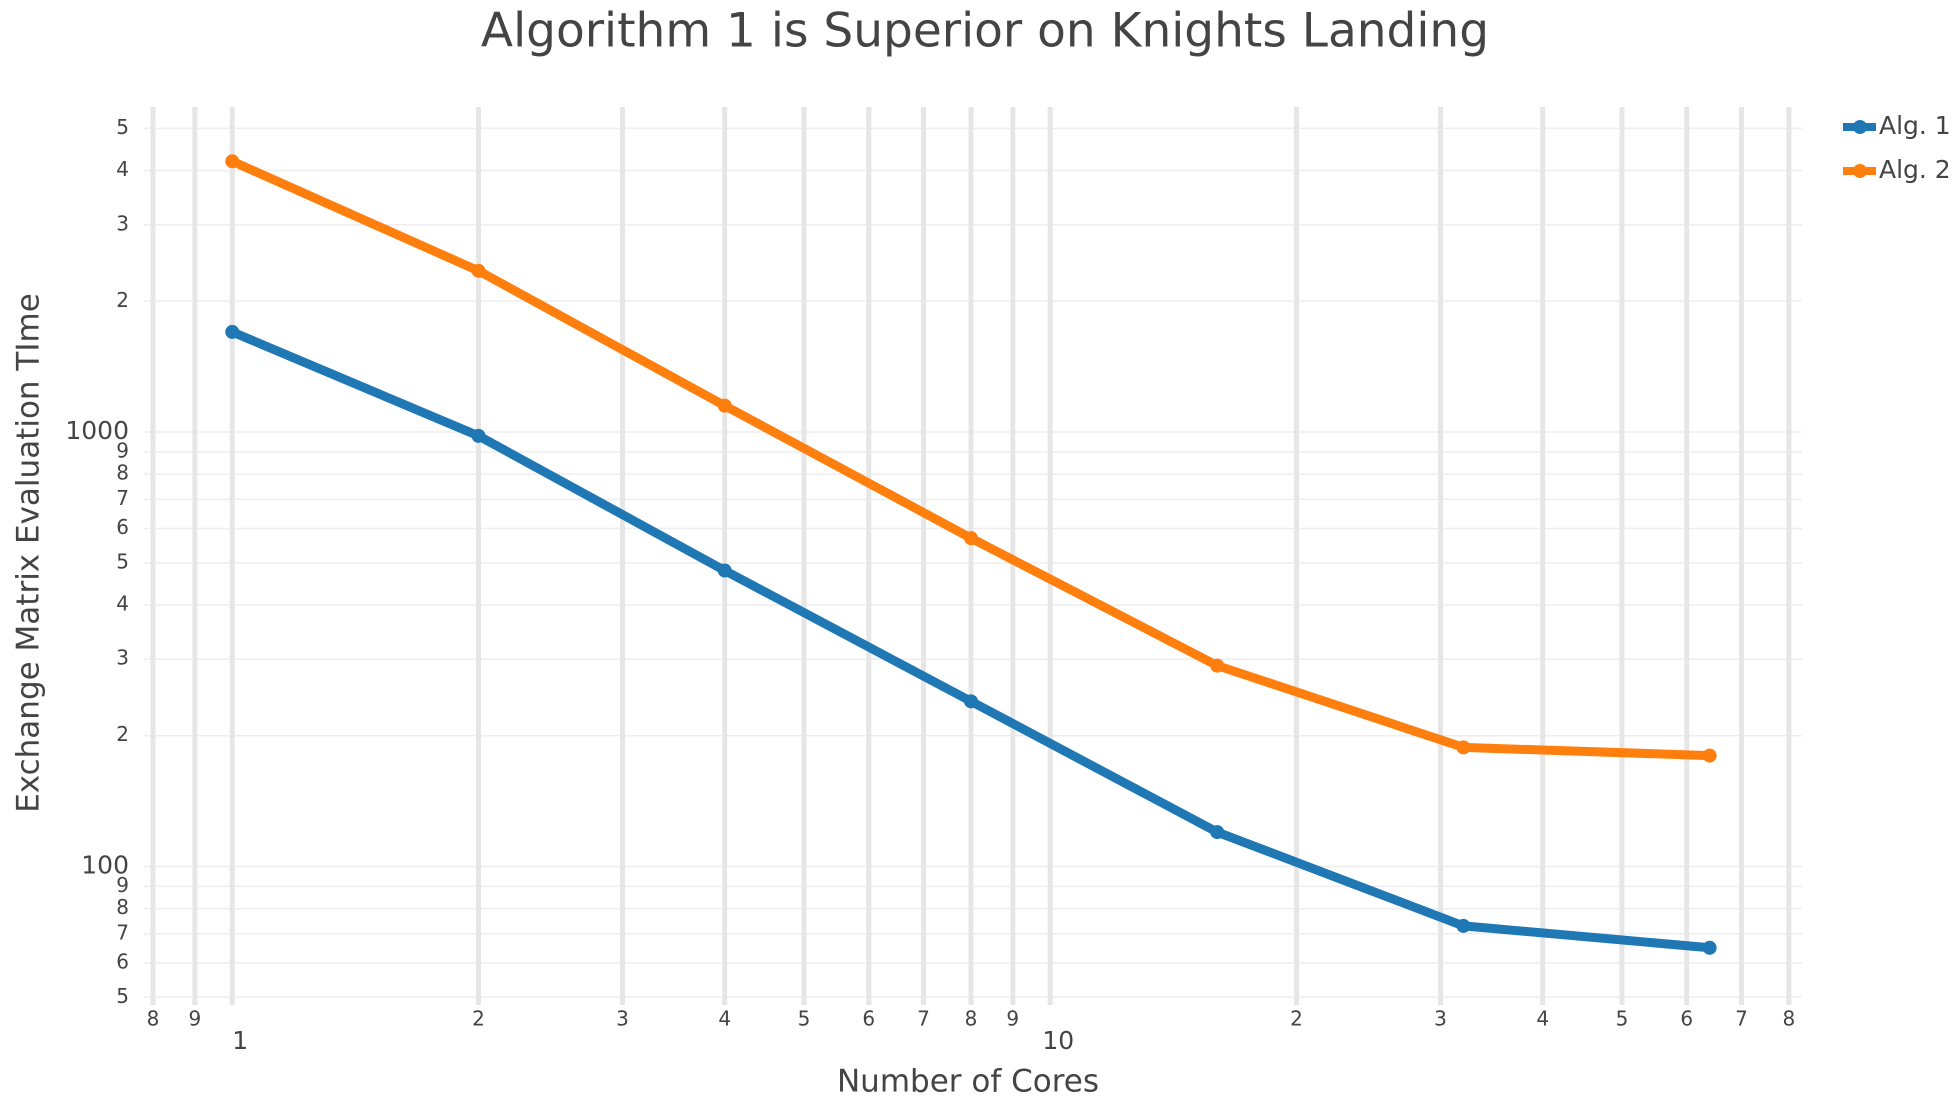  What do you see at coordinates (105, 865) in the screenshot?
I see `y-tick-label: 100` at bounding box center [105, 865].